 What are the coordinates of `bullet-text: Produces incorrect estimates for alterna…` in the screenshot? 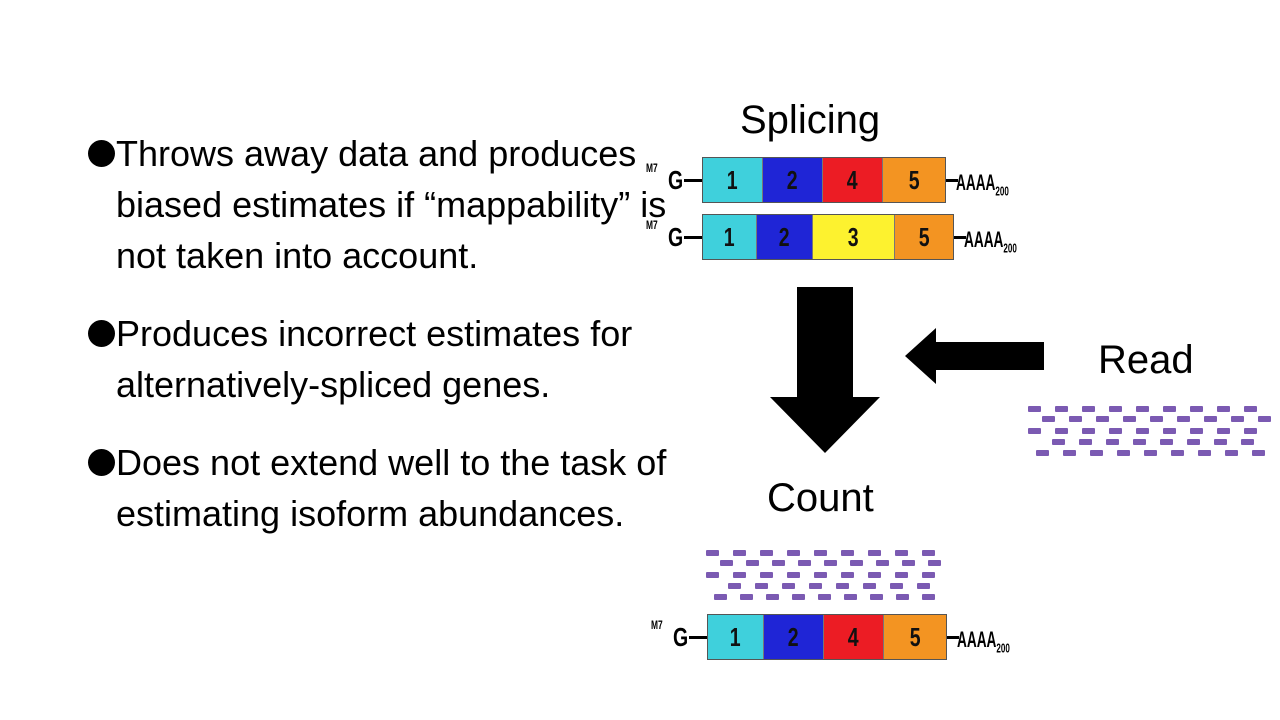 It's located at (374, 359).